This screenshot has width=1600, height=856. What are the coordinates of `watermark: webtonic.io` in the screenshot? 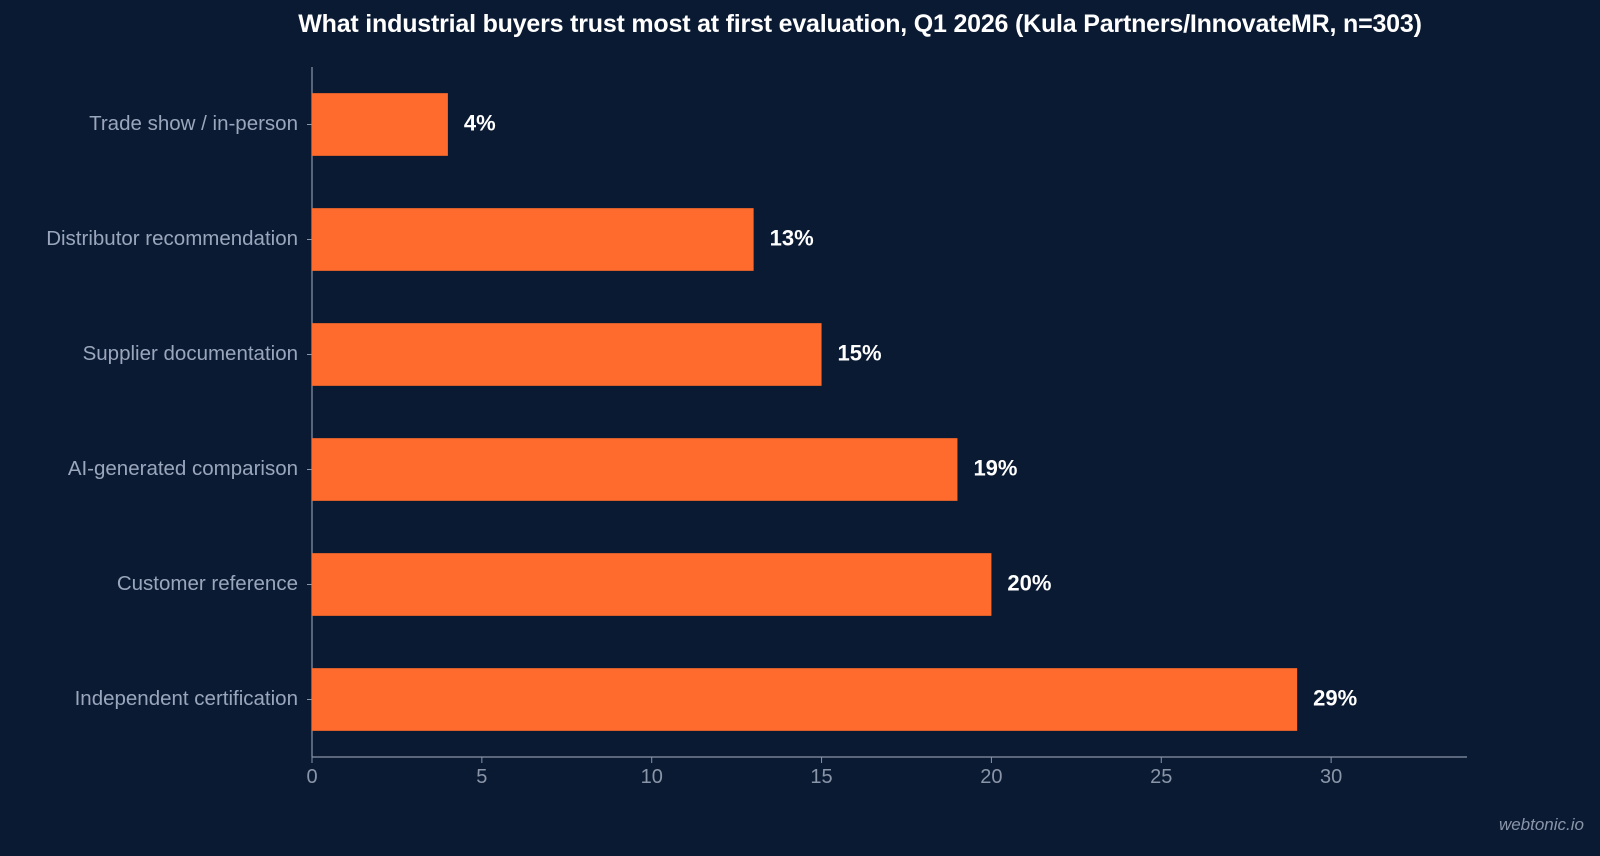 It's located at (1541, 824).